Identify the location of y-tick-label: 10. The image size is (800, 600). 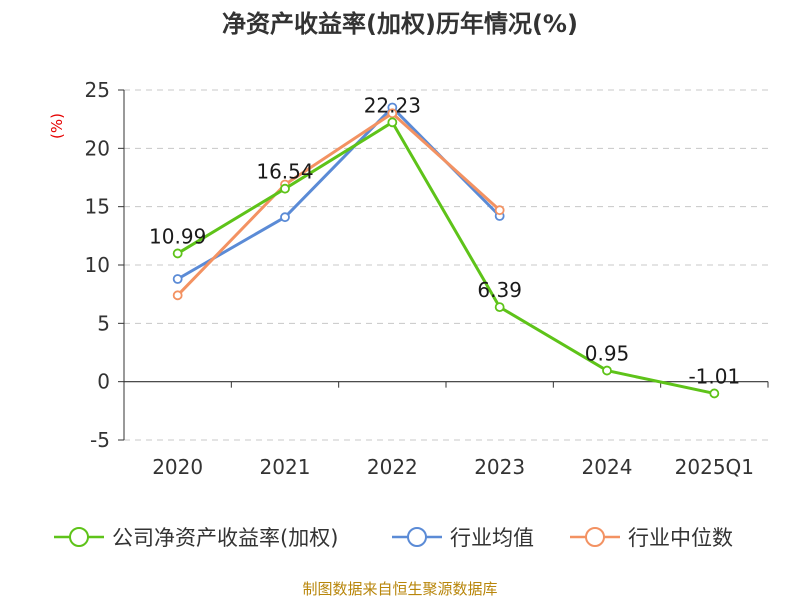
(97, 265).